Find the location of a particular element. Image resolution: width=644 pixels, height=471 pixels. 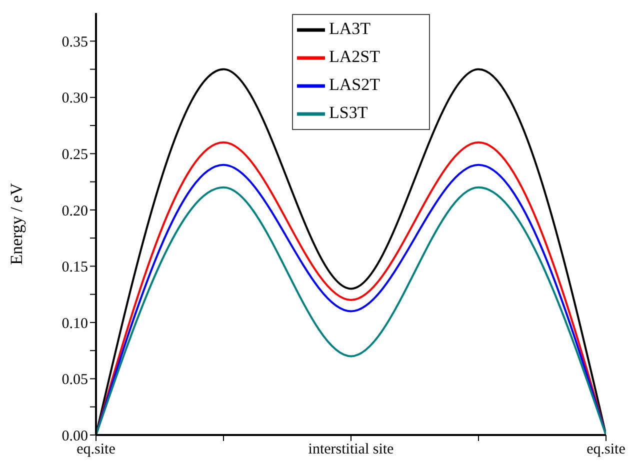

y-tick-label: 0.30 is located at coordinates (75, 98).